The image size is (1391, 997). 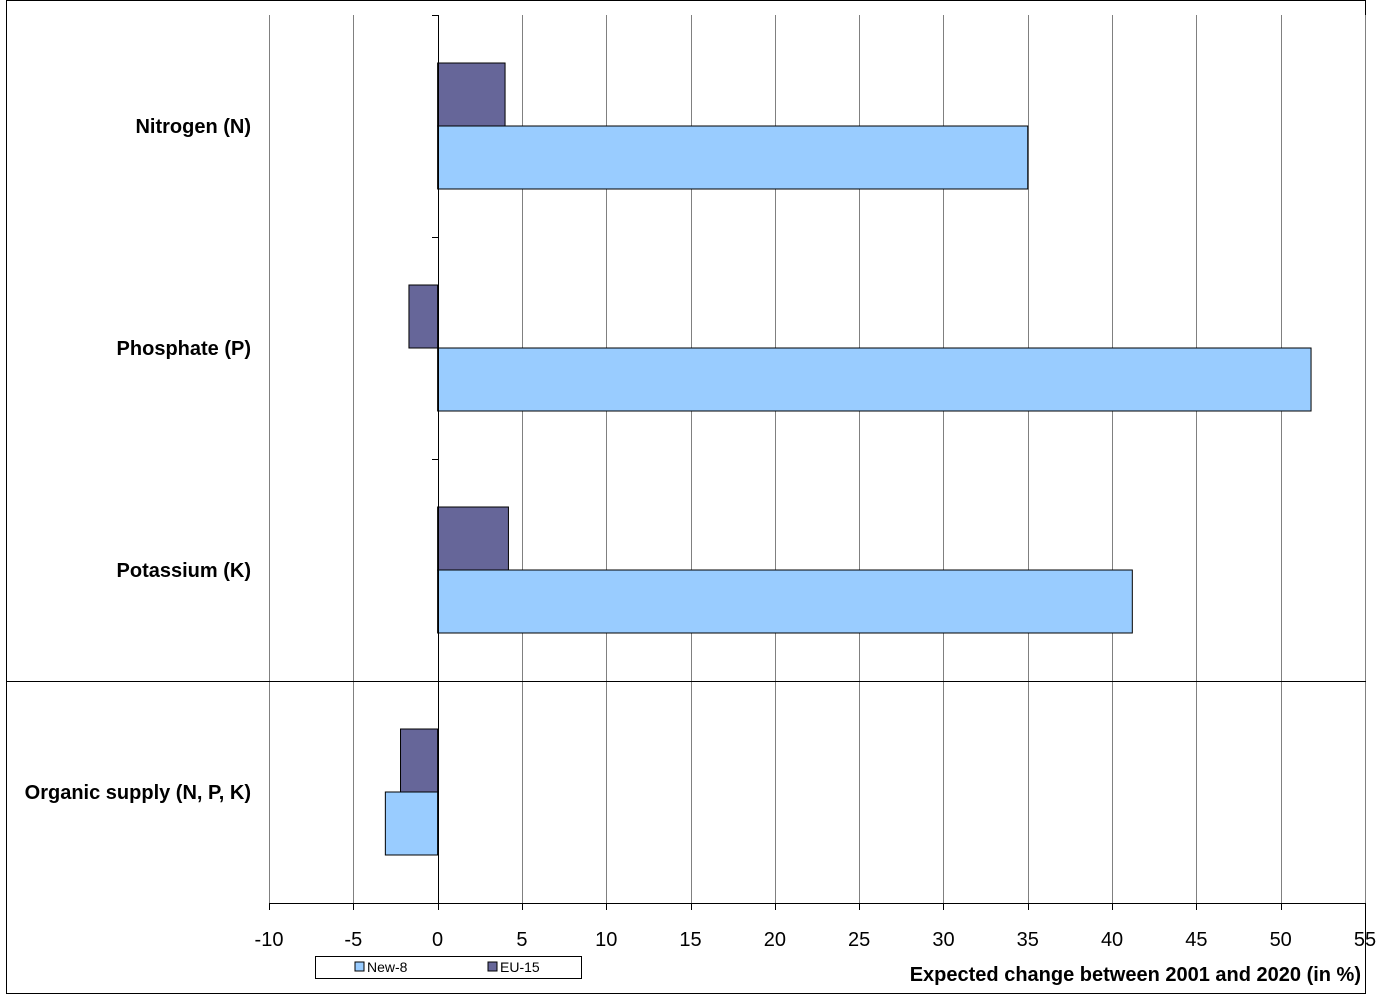 I want to click on x-tick-label: 45, so click(x=1196, y=940).